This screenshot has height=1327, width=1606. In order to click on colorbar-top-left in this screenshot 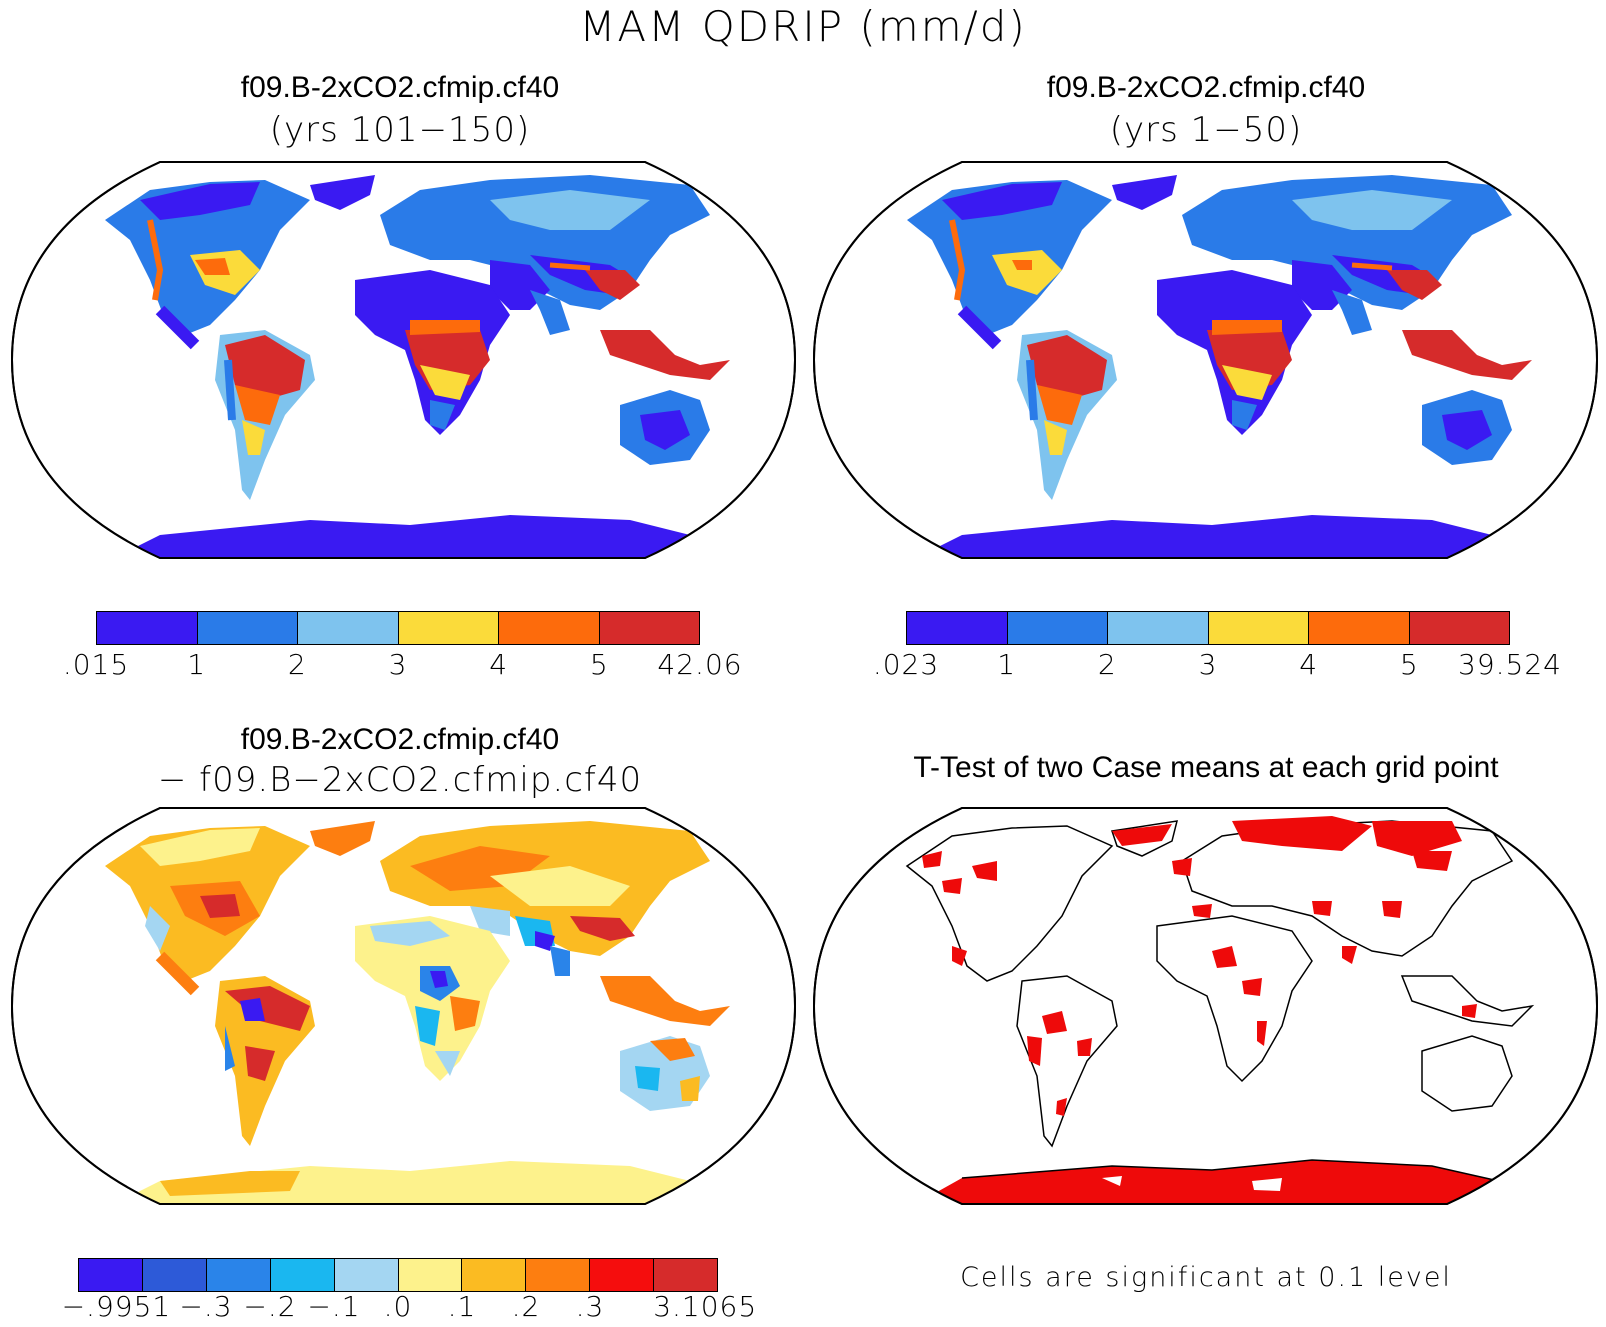, I will do `click(398, 628)`.